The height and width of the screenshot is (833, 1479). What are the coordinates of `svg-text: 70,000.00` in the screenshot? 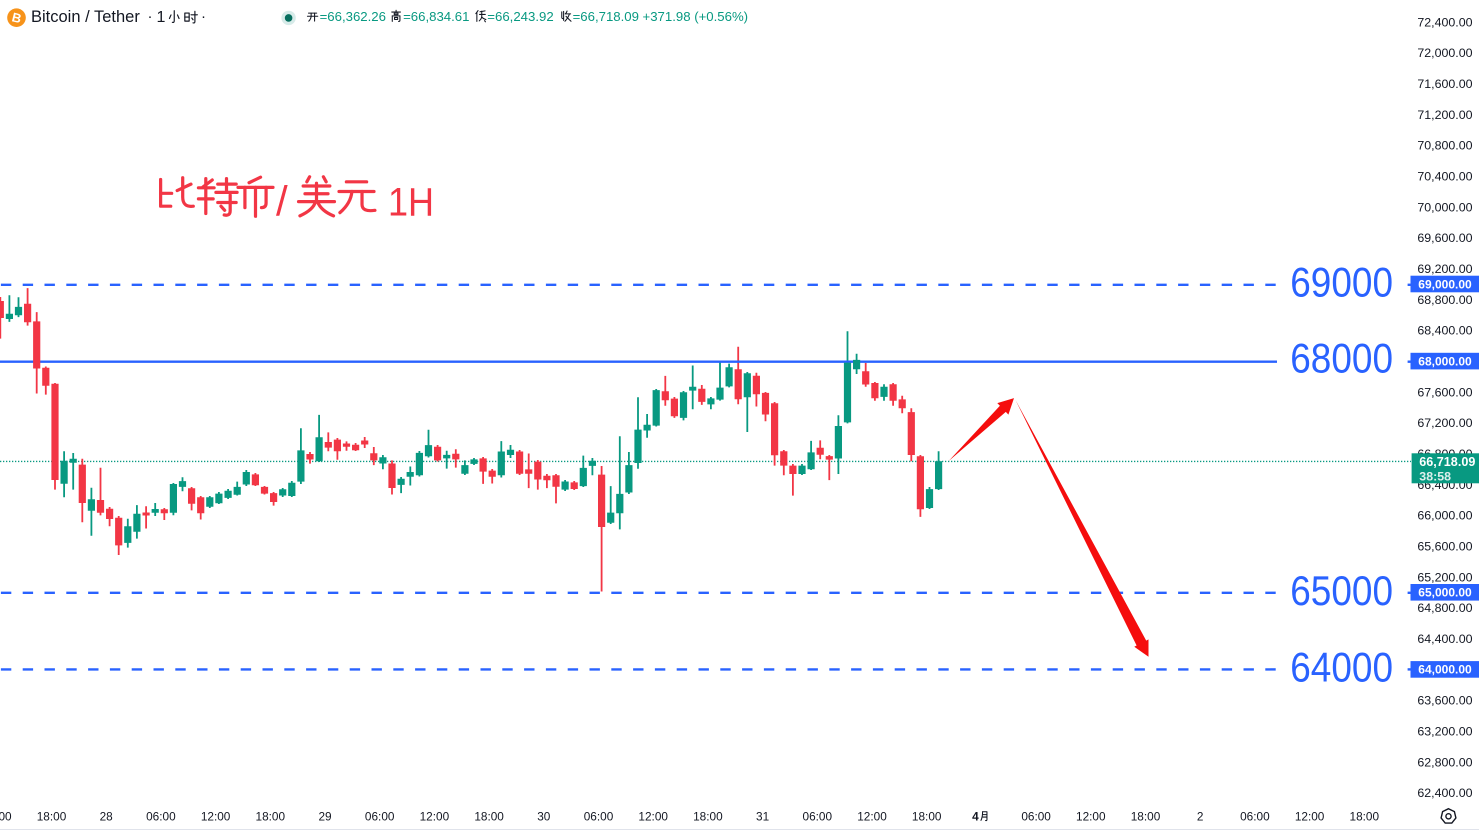 It's located at (1444, 207).